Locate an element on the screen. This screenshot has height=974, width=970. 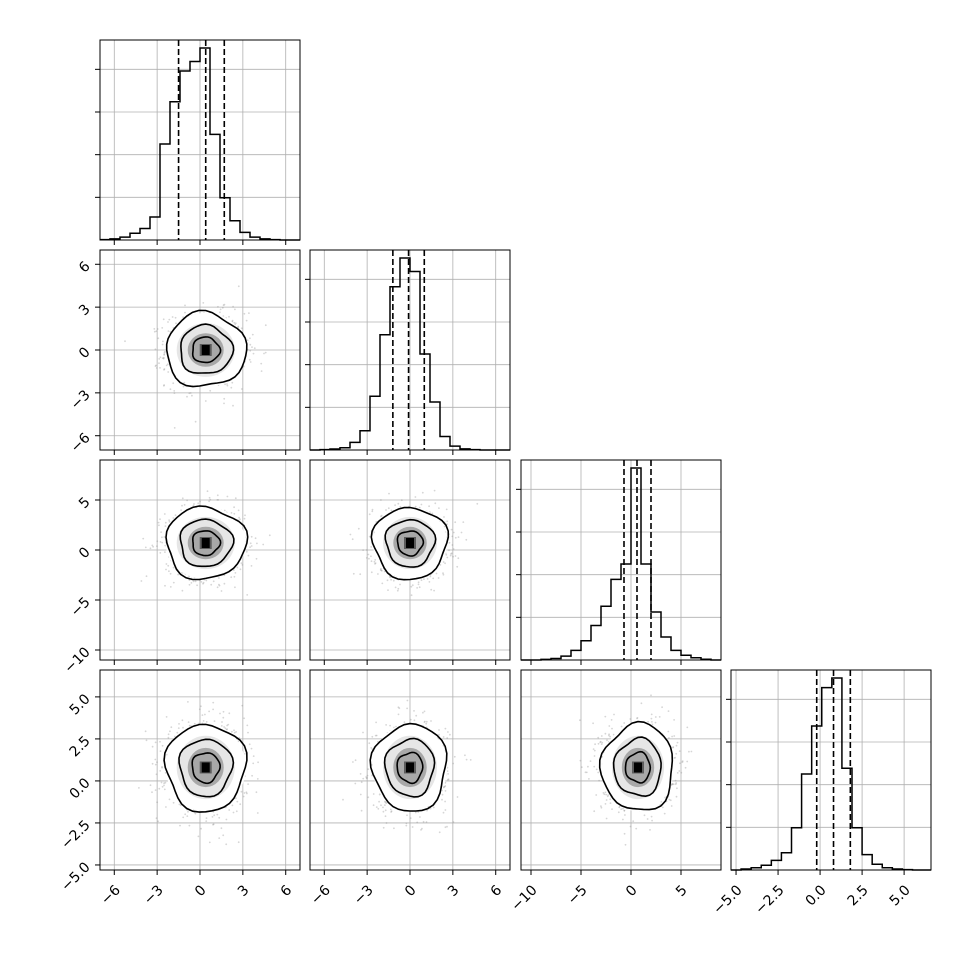
x-tick-label: 0.0 is located at coordinates (816, 895).